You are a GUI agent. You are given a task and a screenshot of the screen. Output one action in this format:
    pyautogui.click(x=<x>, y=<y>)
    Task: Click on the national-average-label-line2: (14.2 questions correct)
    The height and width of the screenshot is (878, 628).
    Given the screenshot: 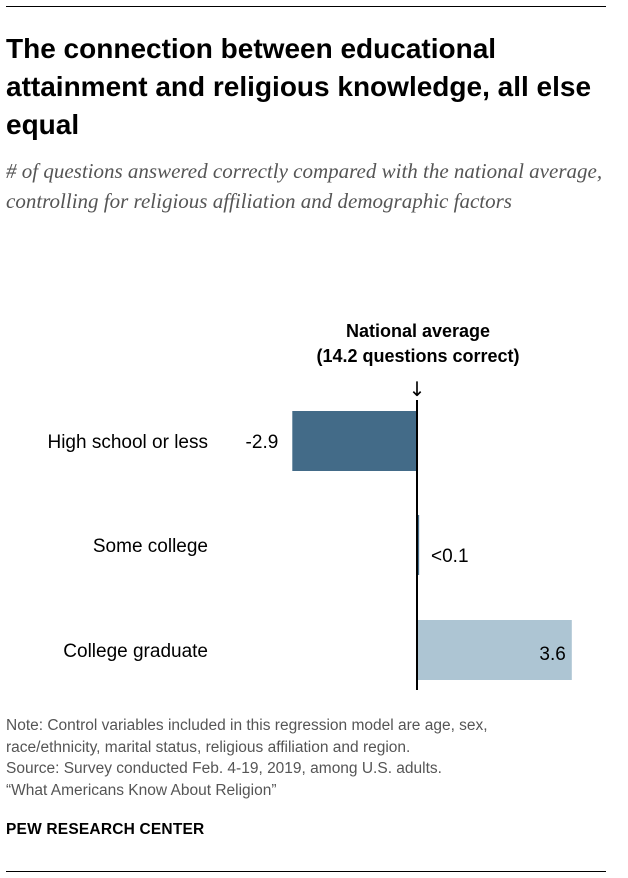 What is the action you would take?
    pyautogui.click(x=418, y=356)
    